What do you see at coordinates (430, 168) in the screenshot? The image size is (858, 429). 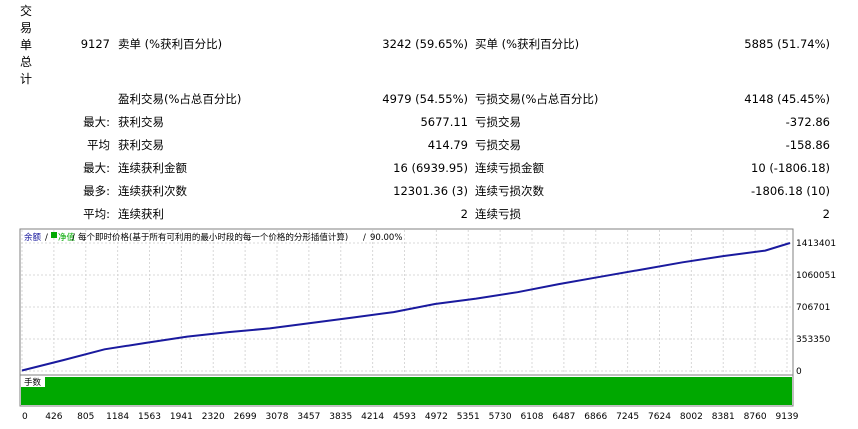 I see `row-left-value: 16 (6939.95)` at bounding box center [430, 168].